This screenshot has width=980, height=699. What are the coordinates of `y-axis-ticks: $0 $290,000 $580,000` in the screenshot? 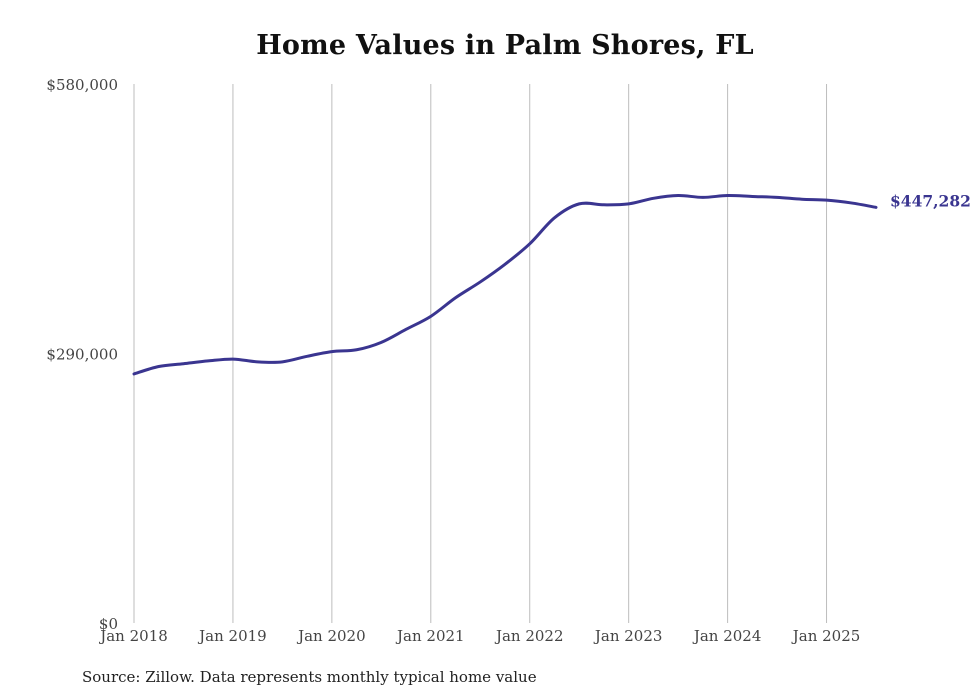 It's located at (82, 354).